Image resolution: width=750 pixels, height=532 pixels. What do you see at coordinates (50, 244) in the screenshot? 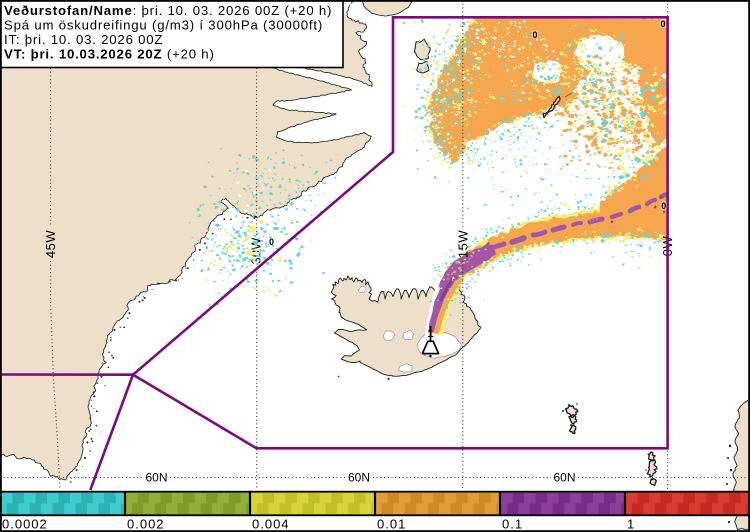
I see `svg-text: 45W` at bounding box center [50, 244].